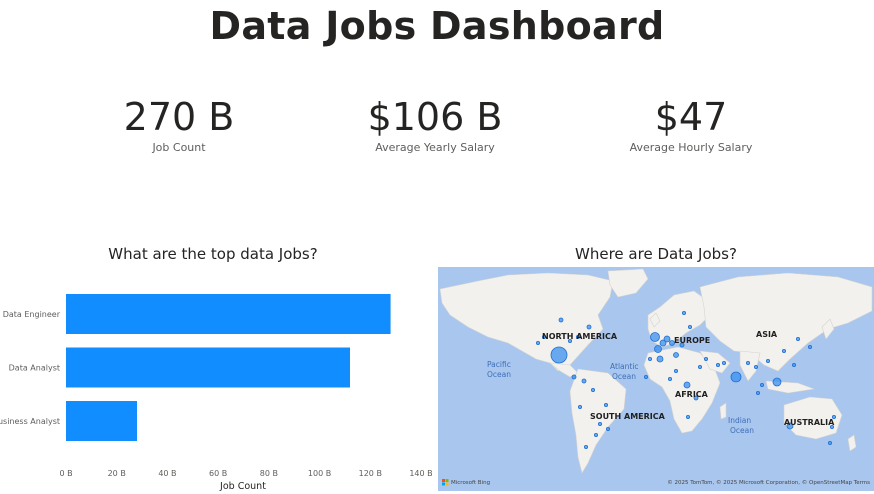 The width and height of the screenshot is (874, 494). Describe the element at coordinates (34, 368) in the screenshot. I see `category-label: Data Analyst` at that location.